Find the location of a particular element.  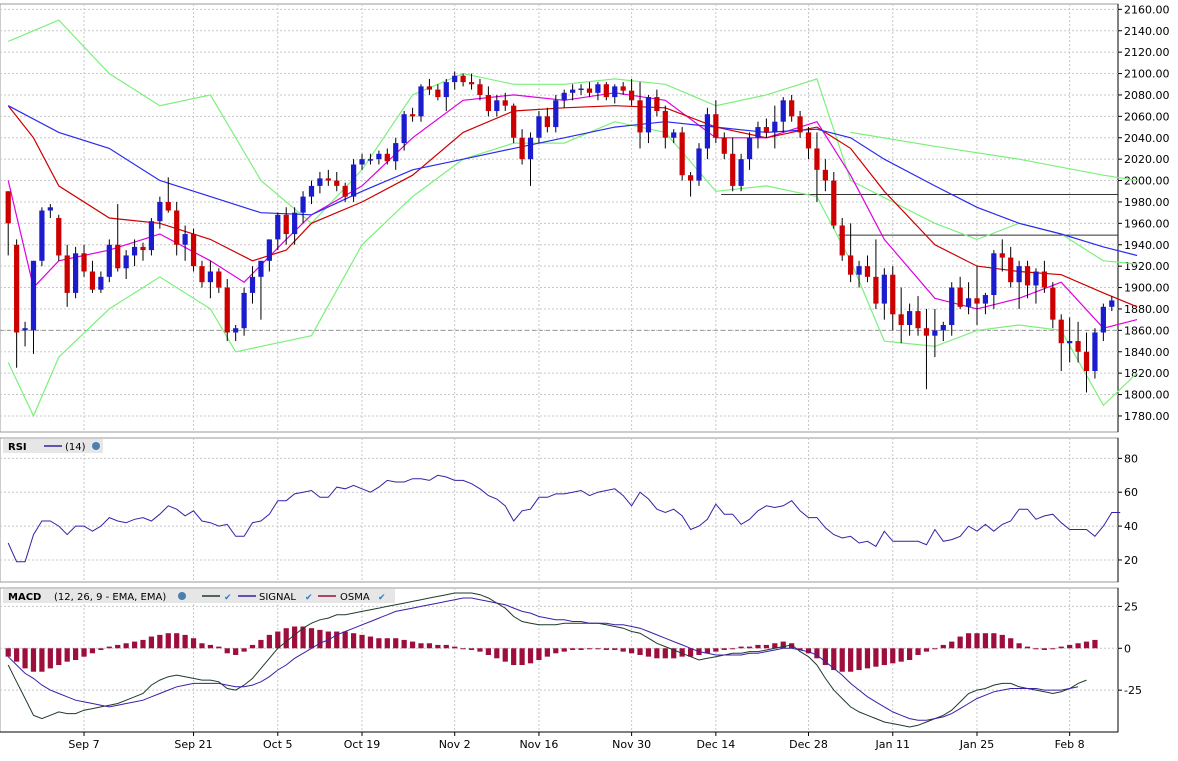

x-tick-label: Sep 21 is located at coordinates (193, 744).